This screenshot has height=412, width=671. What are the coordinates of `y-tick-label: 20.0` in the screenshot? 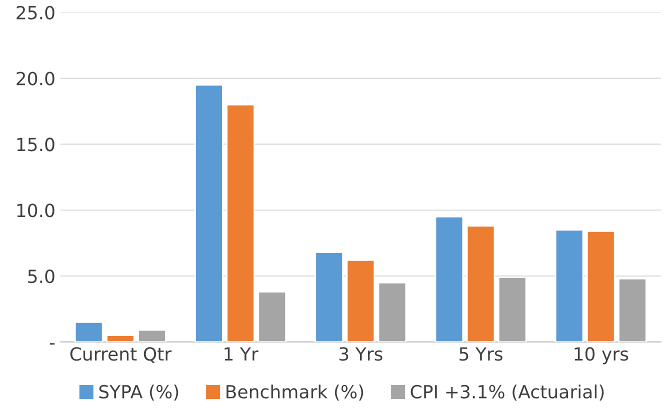 It's located at (35, 79).